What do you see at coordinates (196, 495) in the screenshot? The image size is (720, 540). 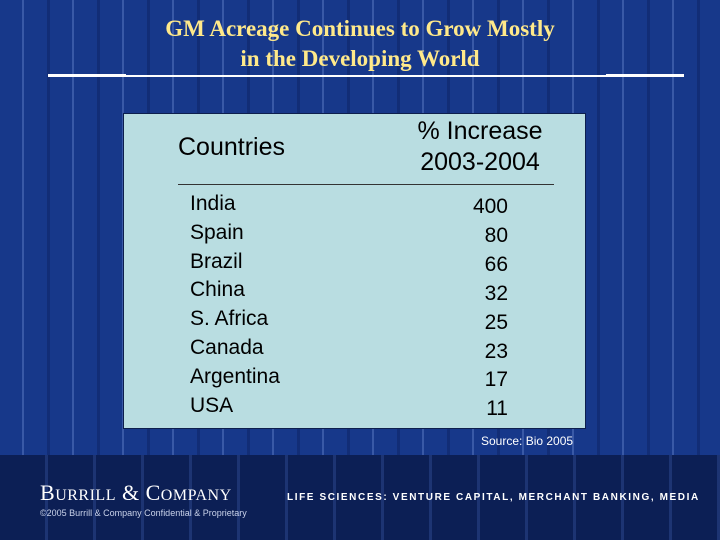 I see `brand-ompany: OMPANY` at bounding box center [196, 495].